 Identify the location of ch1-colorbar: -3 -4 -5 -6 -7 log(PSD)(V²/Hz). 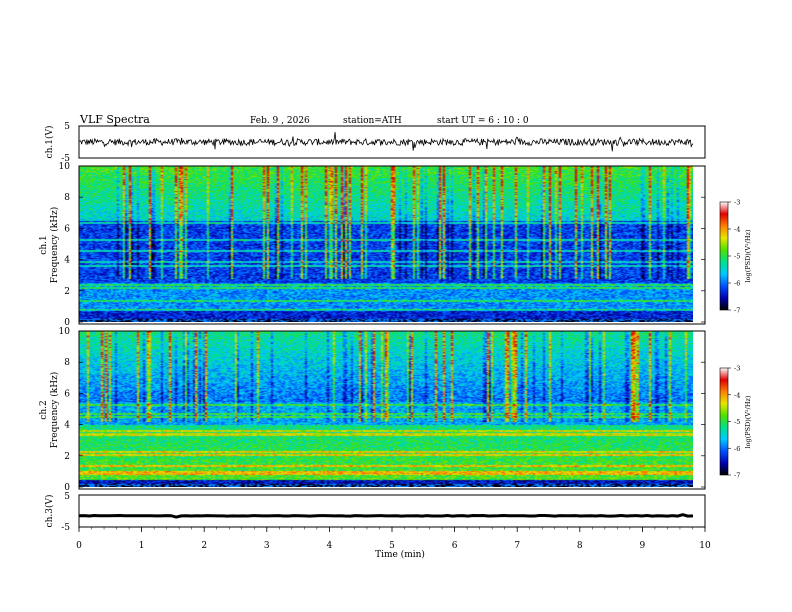
(735, 257).